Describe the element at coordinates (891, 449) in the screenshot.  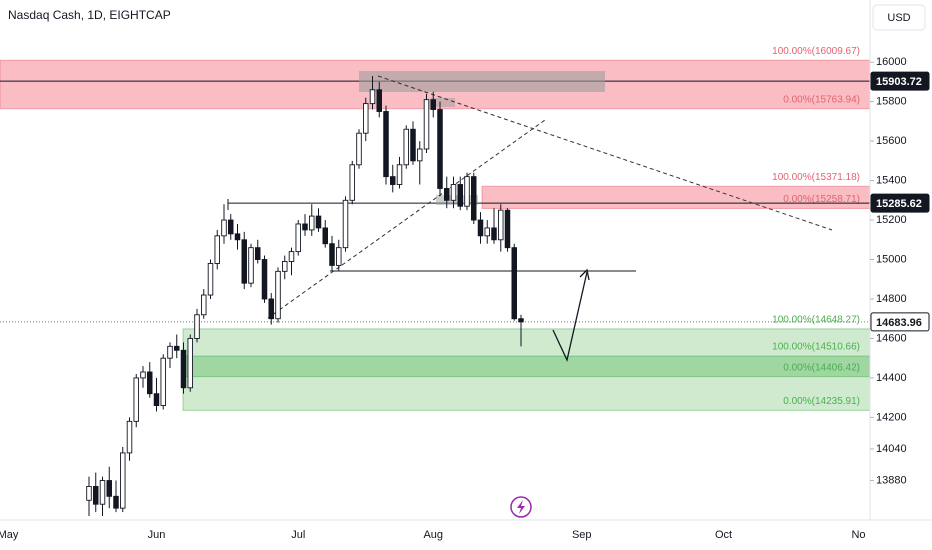
I see `y-tick-label: 14040` at that location.